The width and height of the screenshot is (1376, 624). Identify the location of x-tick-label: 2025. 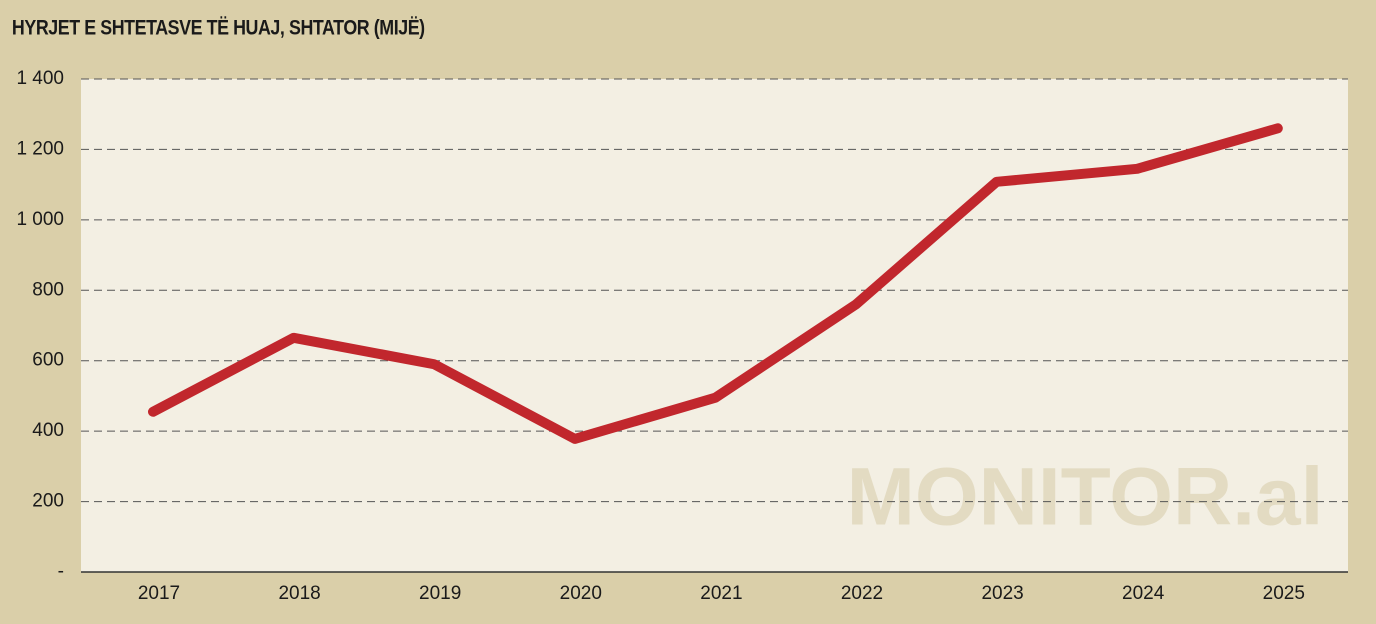
(1284, 593).